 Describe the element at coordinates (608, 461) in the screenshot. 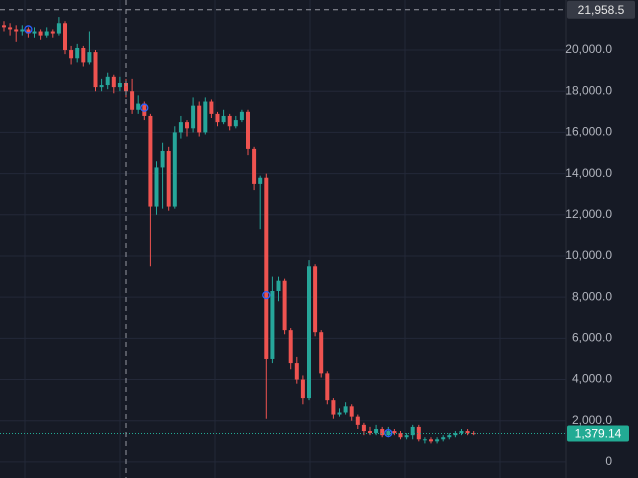

I see `y-tick-label: 0` at that location.